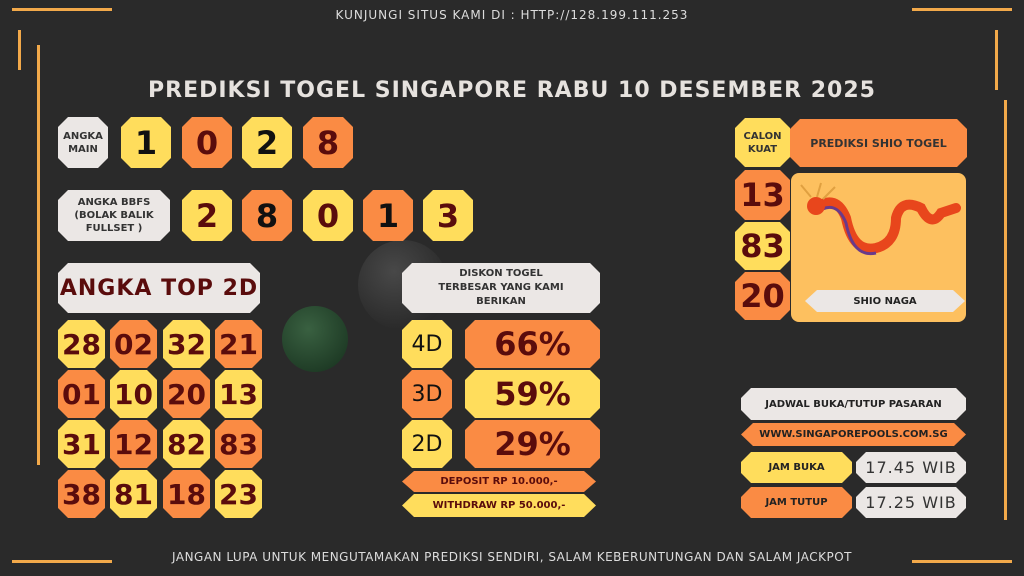 The width and height of the screenshot is (1024, 576). Describe the element at coordinates (81, 344) in the screenshot. I see `top2d-number: 28` at that location.